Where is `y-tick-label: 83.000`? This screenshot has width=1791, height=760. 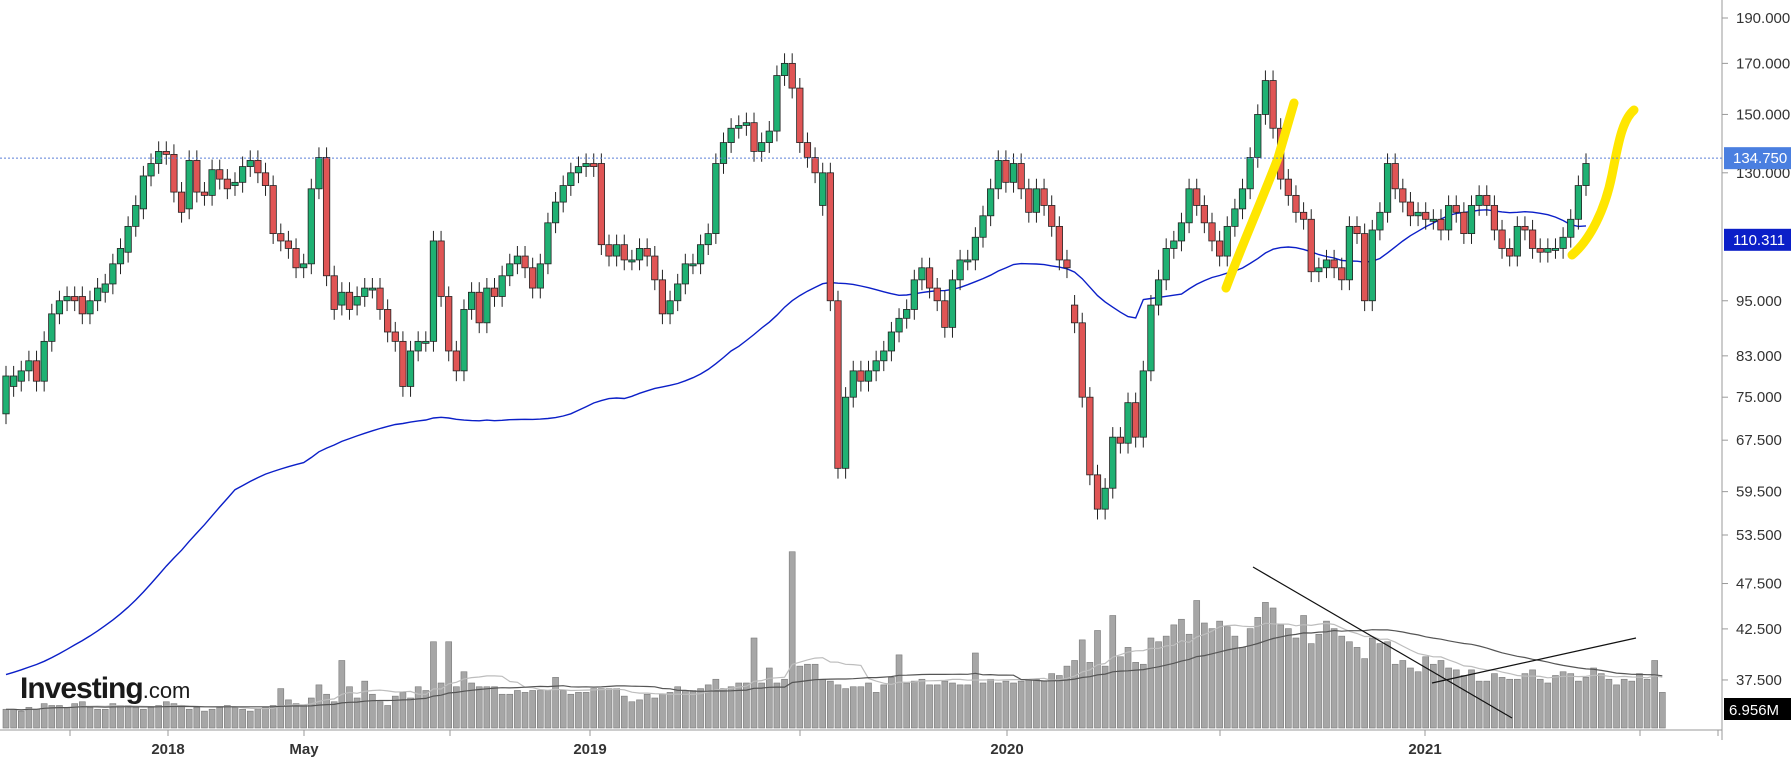 y-tick-label: 83.000 is located at coordinates (1759, 356).